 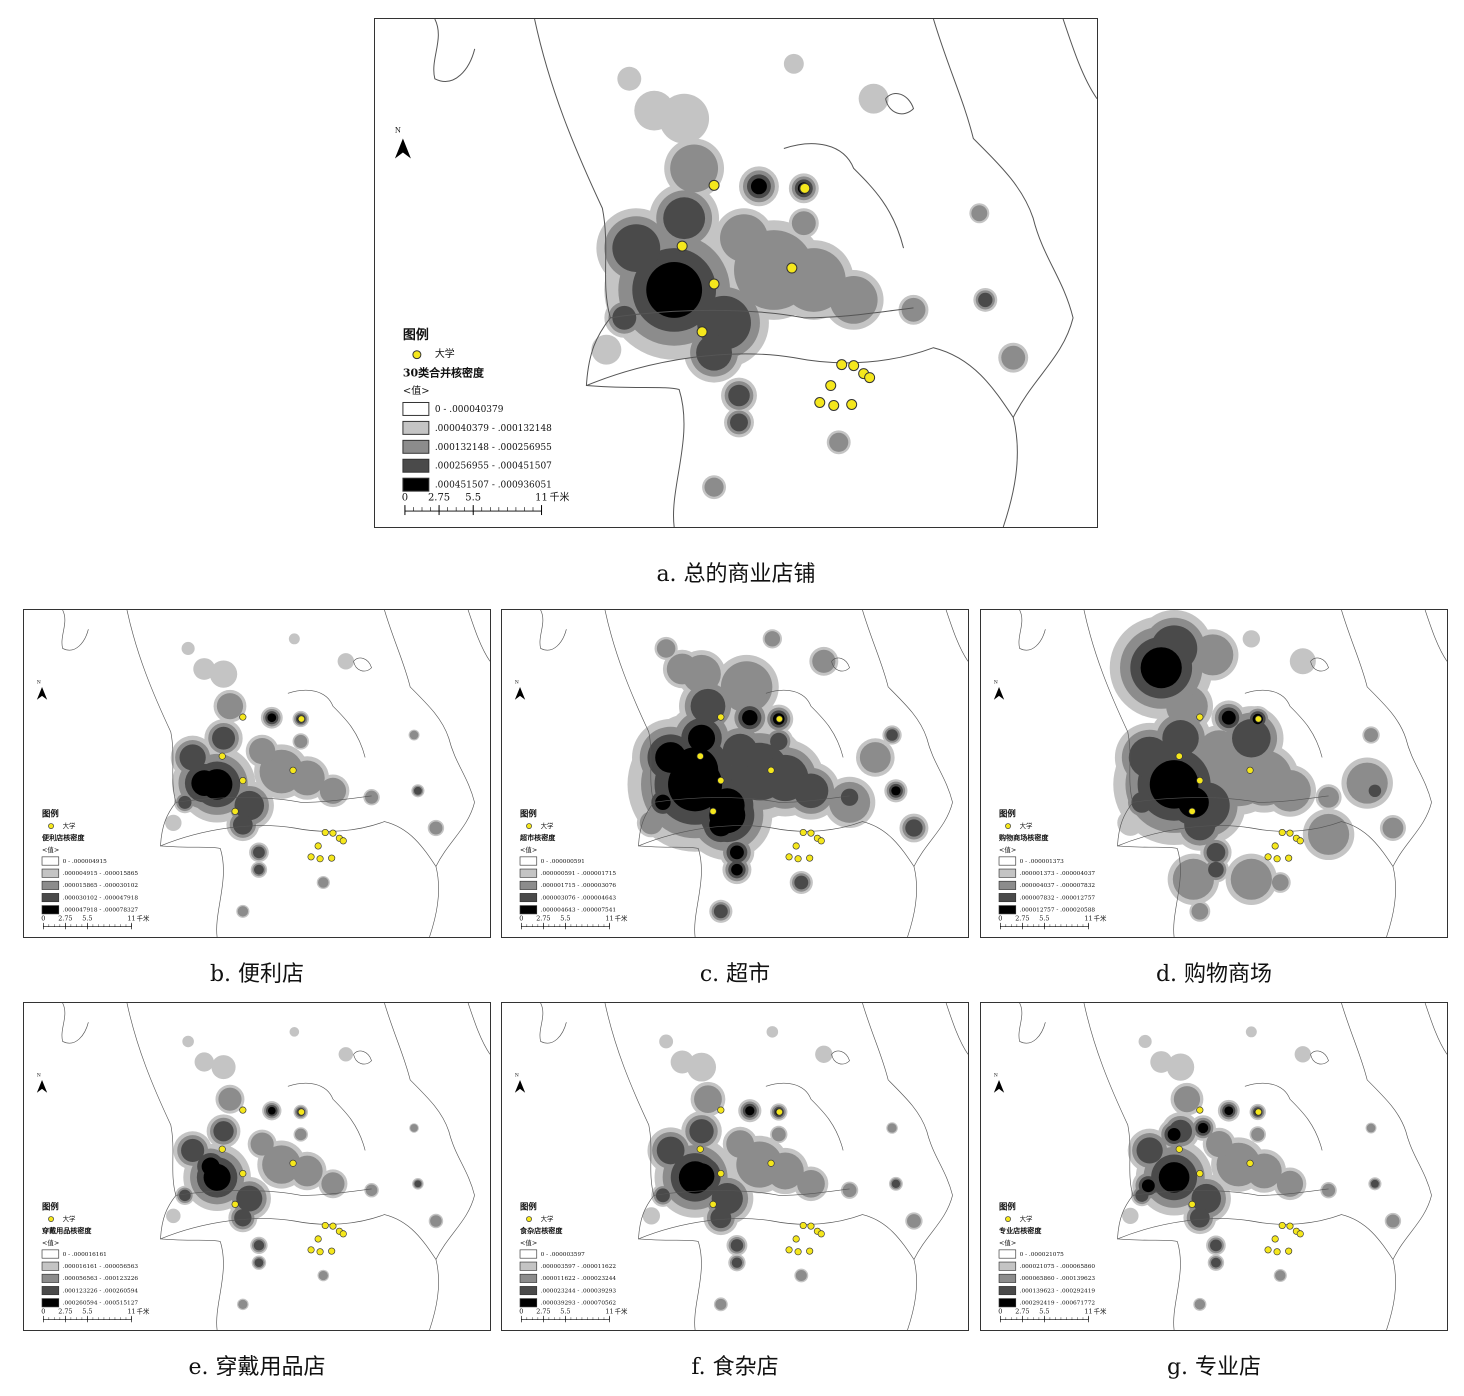 What do you see at coordinates (735, 974) in the screenshot?
I see `caption: c. 超市` at bounding box center [735, 974].